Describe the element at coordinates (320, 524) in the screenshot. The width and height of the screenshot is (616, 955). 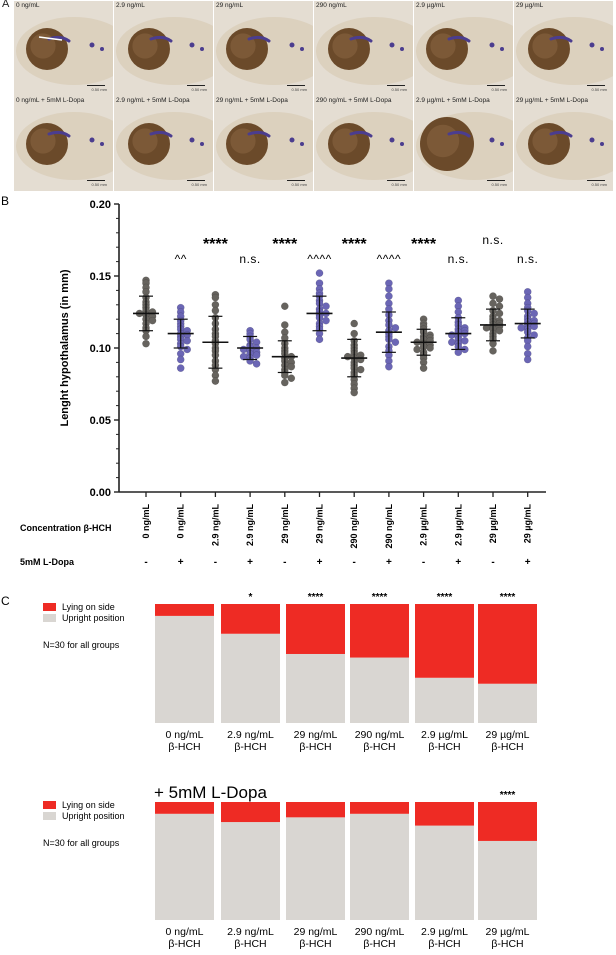
I see `x-tick-label: 29 ng/mL` at that location.